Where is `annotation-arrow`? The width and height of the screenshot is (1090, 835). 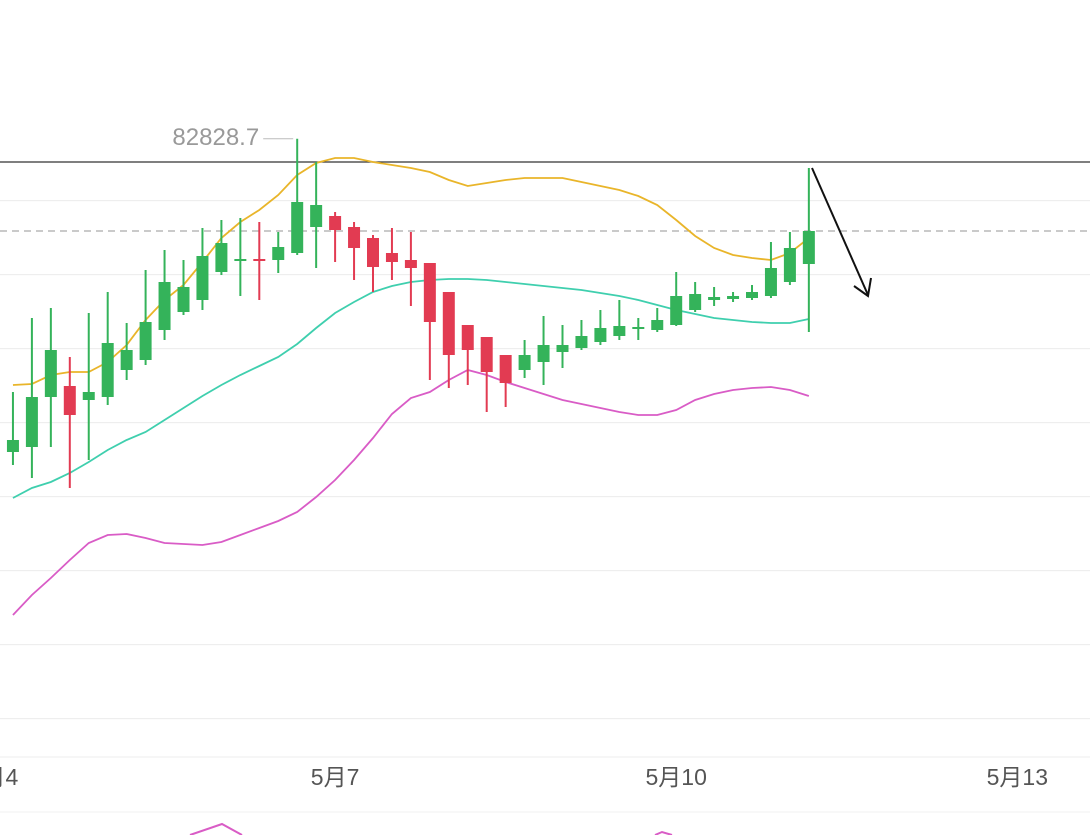
annotation-arrow is located at coordinates (840, 231).